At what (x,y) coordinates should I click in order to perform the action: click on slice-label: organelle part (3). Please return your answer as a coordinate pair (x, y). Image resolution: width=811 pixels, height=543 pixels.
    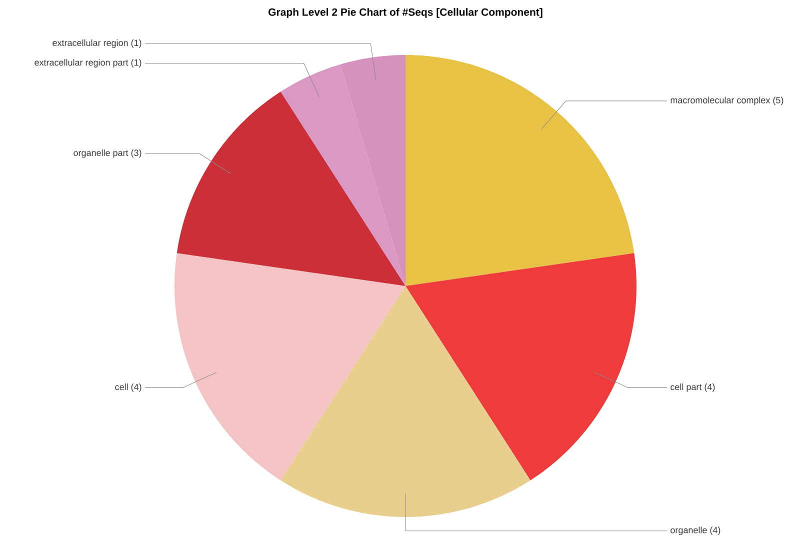
    Looking at the image, I should click on (108, 153).